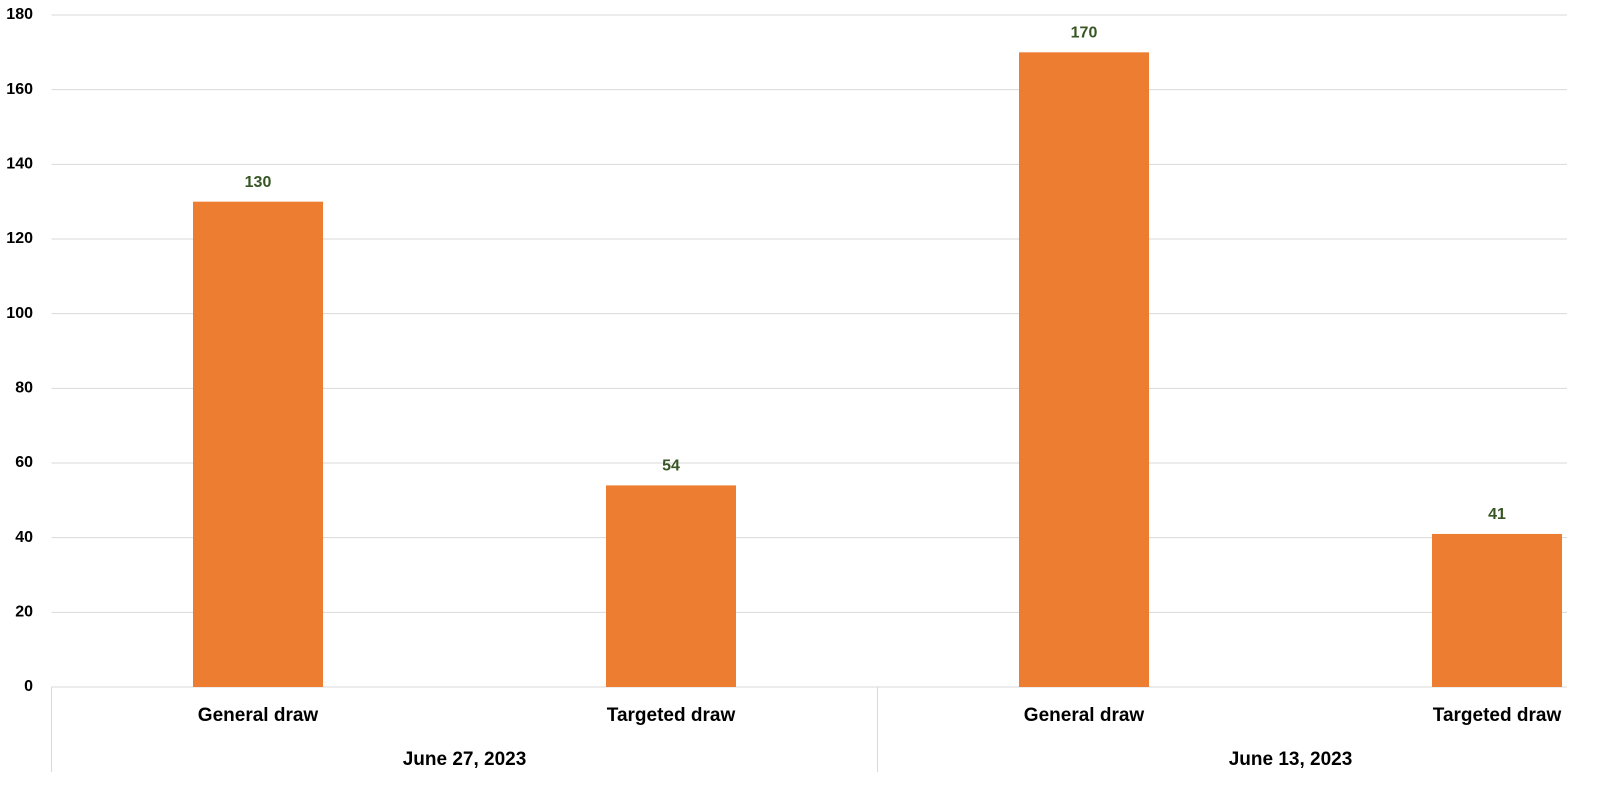 The width and height of the screenshot is (1607, 792). I want to click on group-label: June 27, 2023, so click(465, 759).